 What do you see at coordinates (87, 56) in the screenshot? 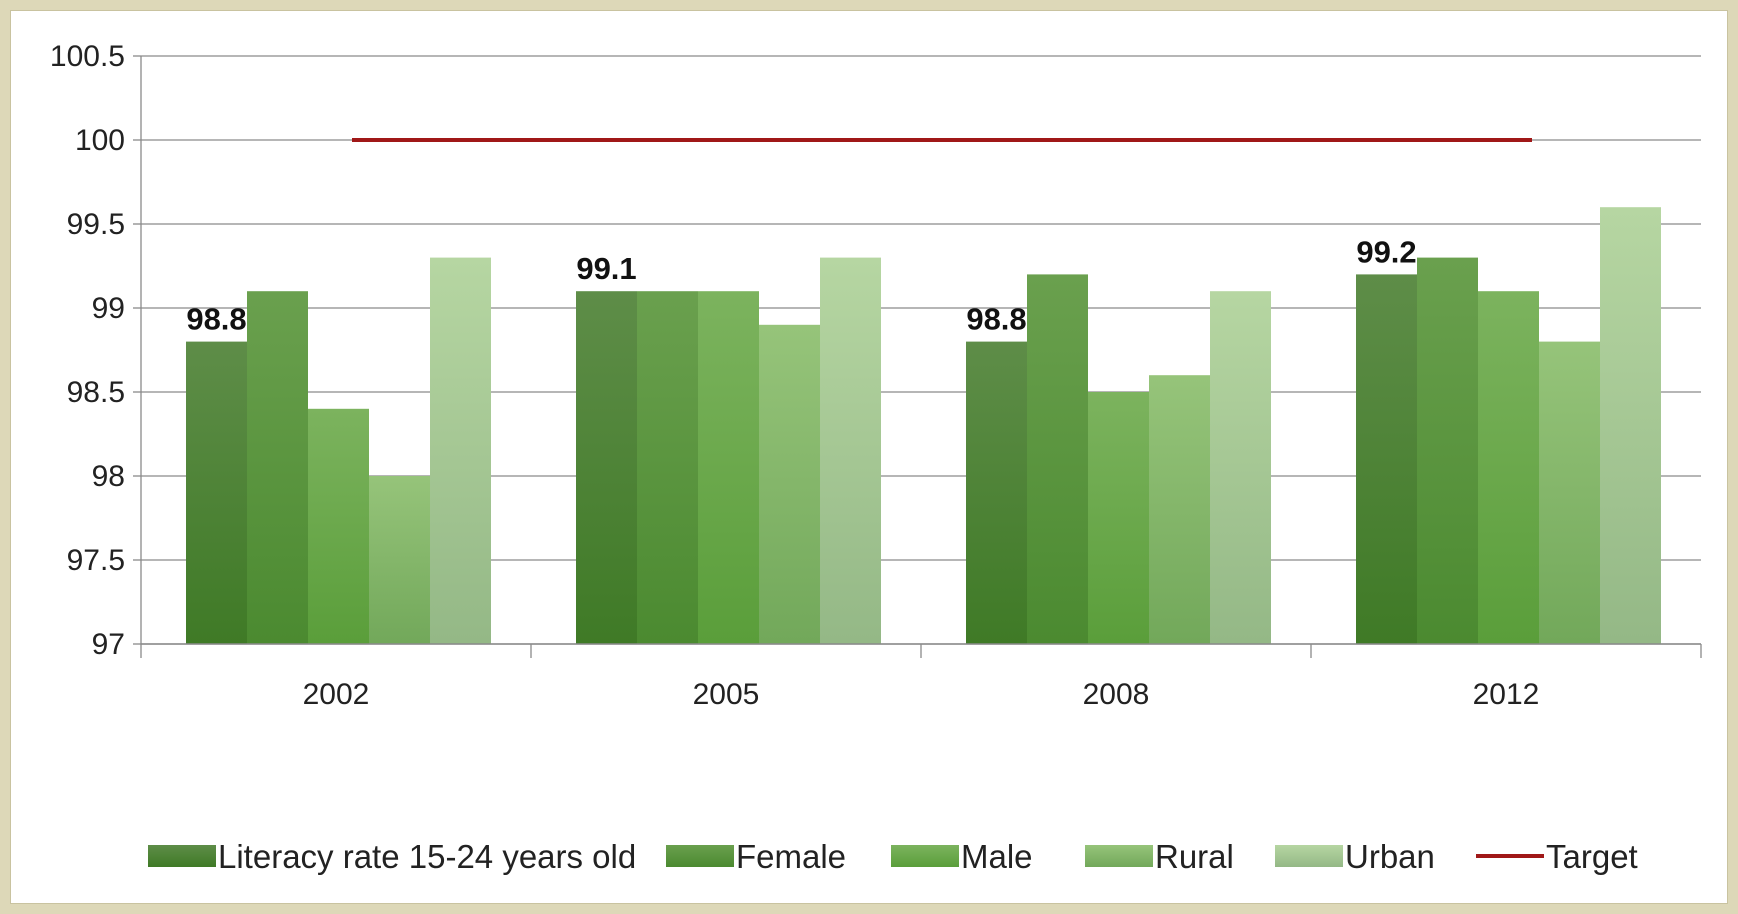
I see `y-tick-label: 100.5` at bounding box center [87, 56].